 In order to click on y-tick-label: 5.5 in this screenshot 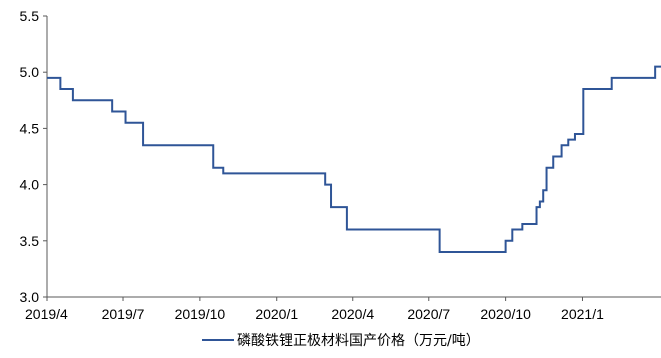, I will do `click(30, 16)`.